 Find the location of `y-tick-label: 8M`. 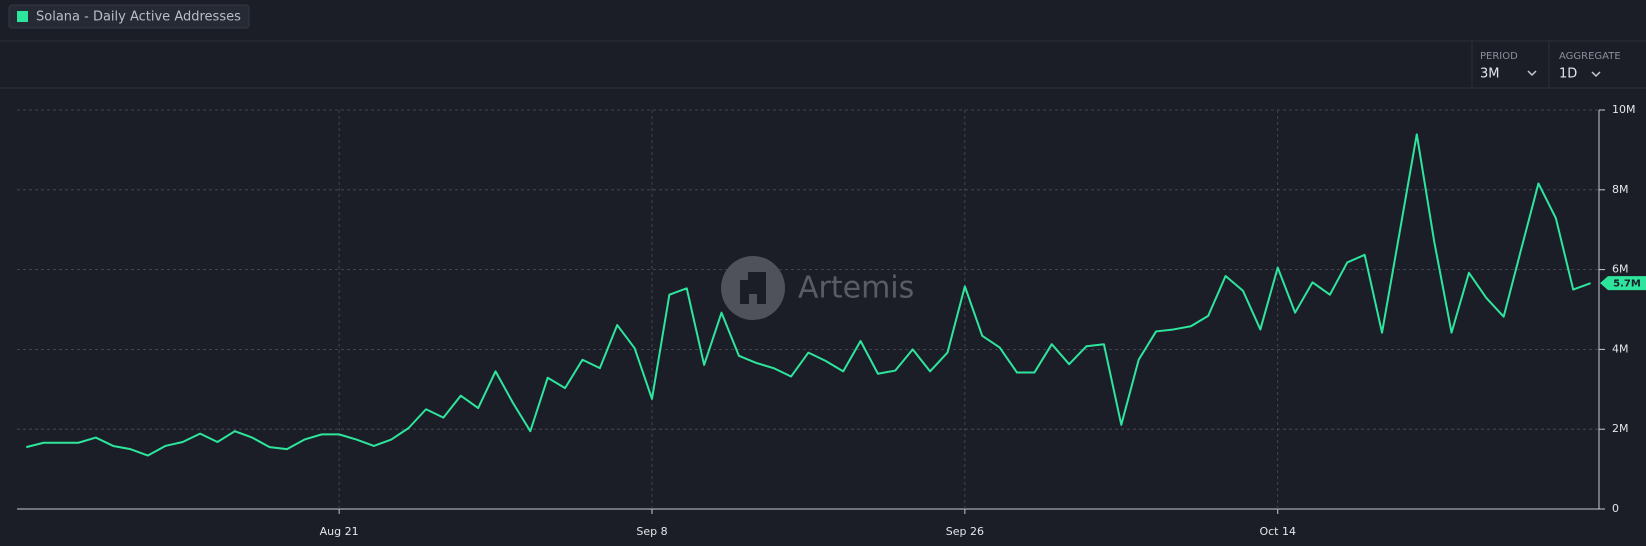

y-tick-label: 8M is located at coordinates (1620, 189).